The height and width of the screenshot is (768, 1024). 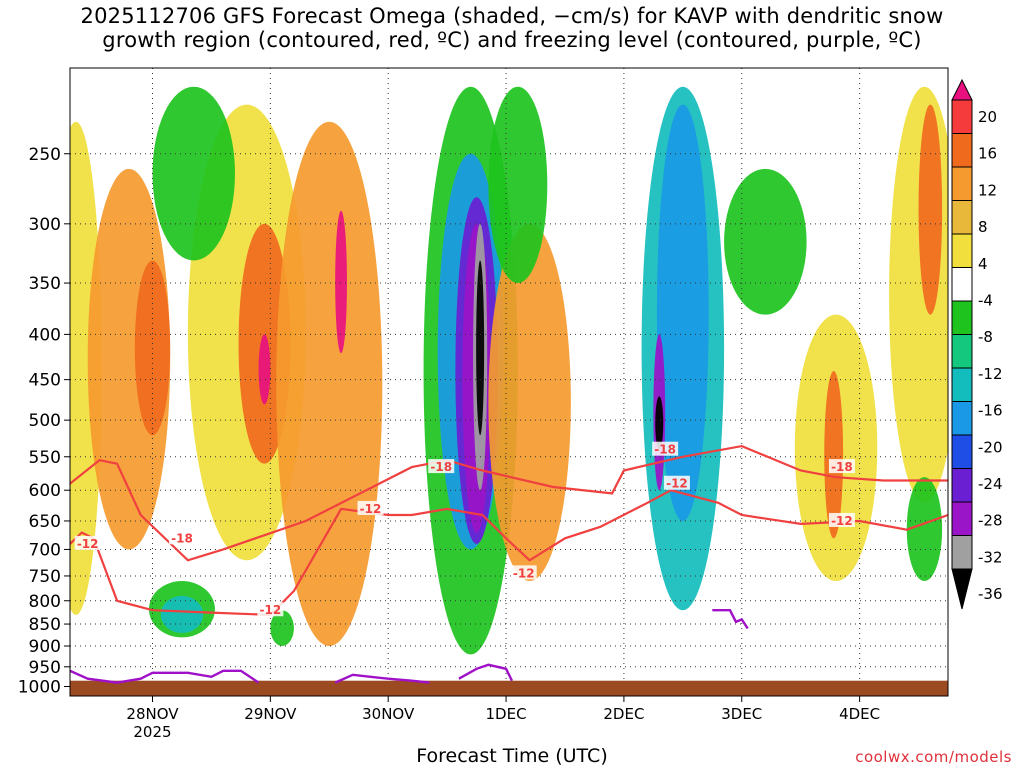 I want to click on y-tick-label-650: 650, so click(x=45, y=522).